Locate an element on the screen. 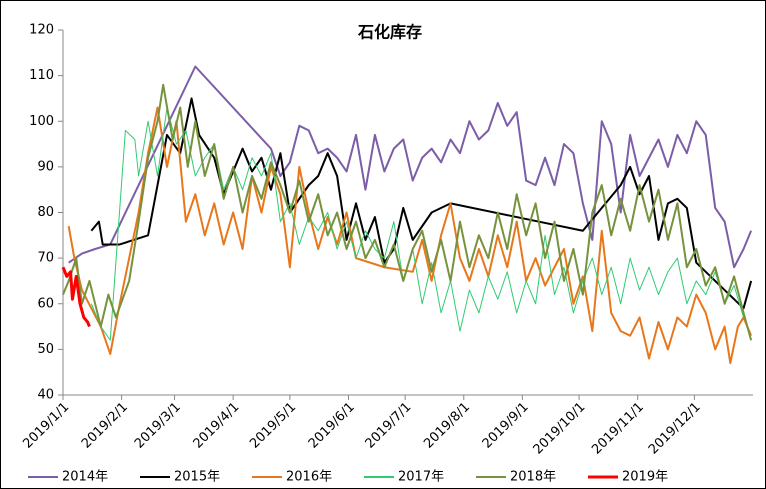 This screenshot has width=766, height=489. legend-label: 2017年 is located at coordinates (421, 477).